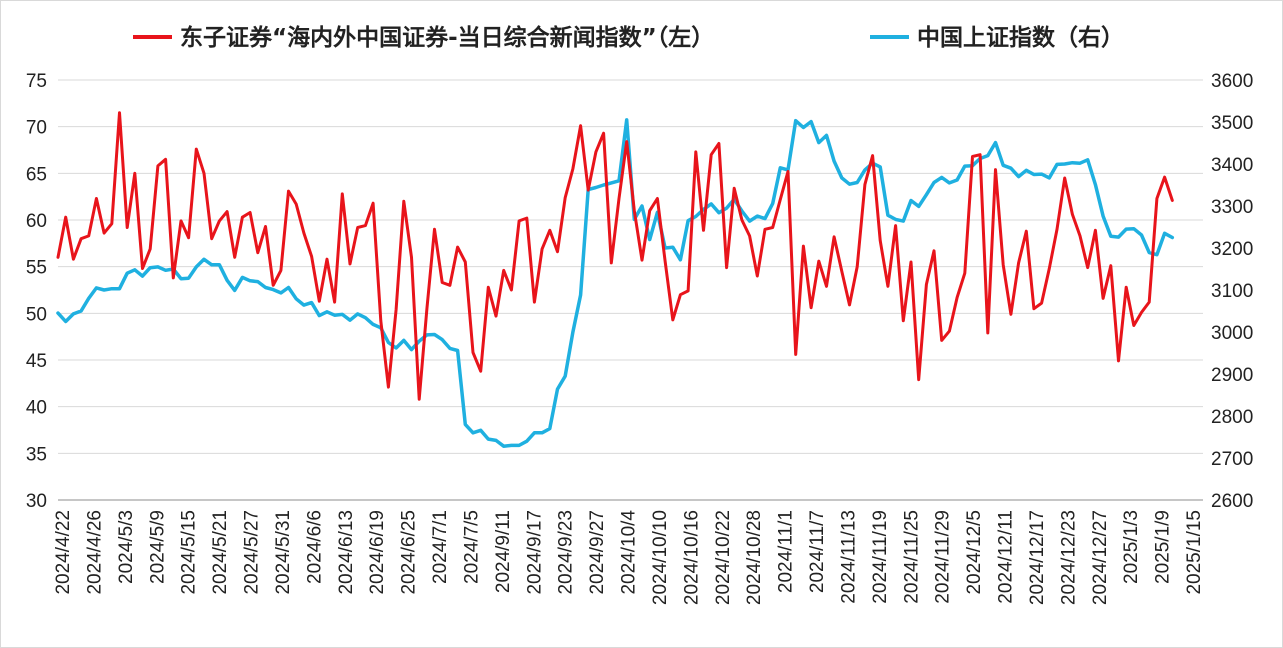 The width and height of the screenshot is (1283, 648). I want to click on x-tick-label: 2024/12/11, so click(1006, 557).